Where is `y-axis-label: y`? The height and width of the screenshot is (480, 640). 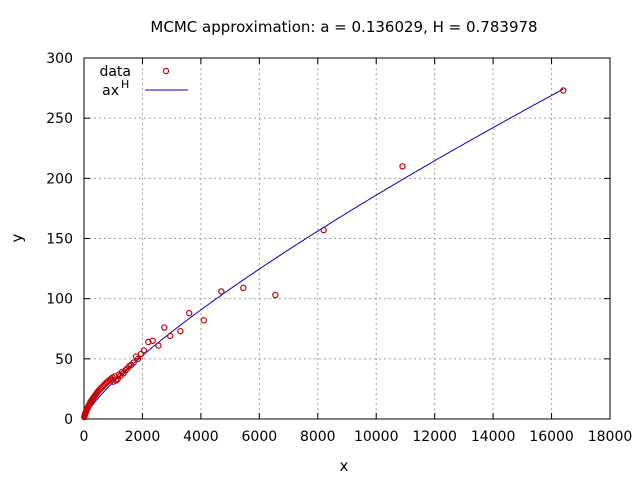 y-axis-label: y is located at coordinates (17, 237).